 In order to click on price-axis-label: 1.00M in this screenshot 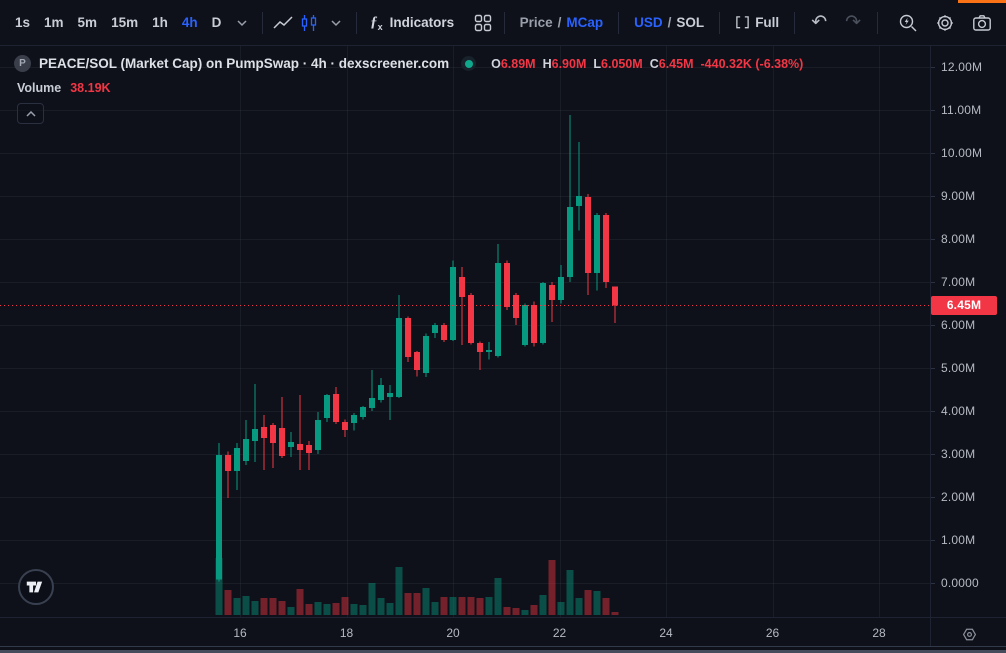, I will do `click(958, 540)`.